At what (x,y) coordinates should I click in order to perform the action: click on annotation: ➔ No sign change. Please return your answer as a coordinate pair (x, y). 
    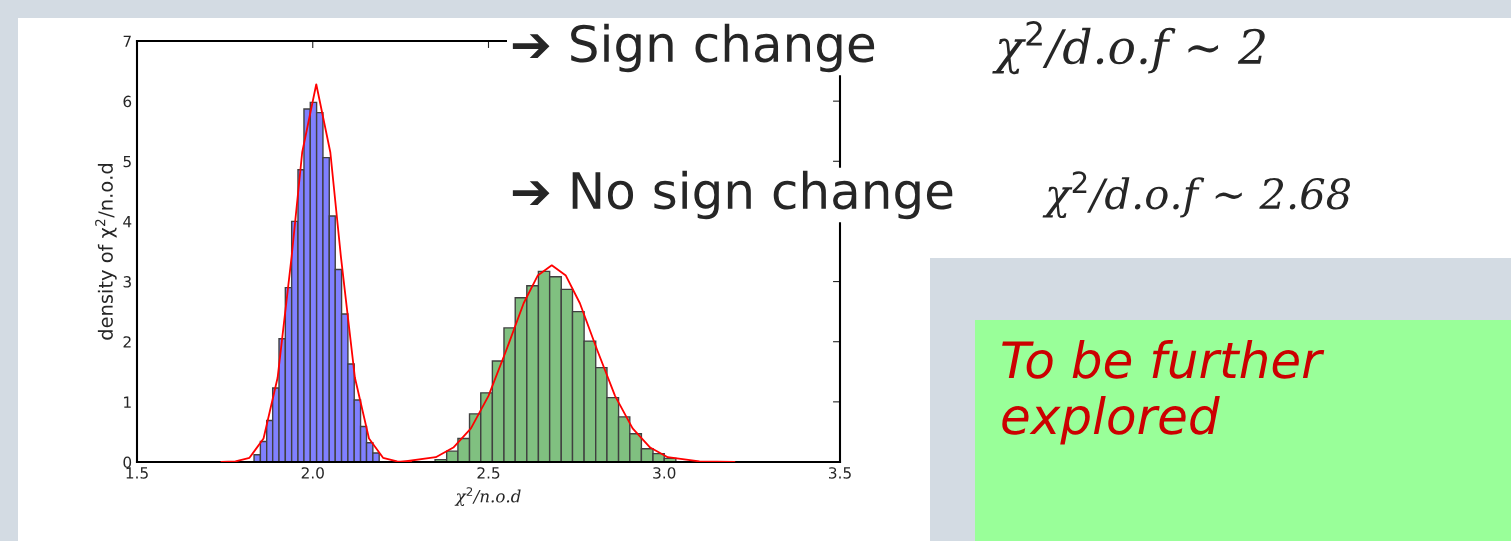
    Looking at the image, I should click on (732, 195).